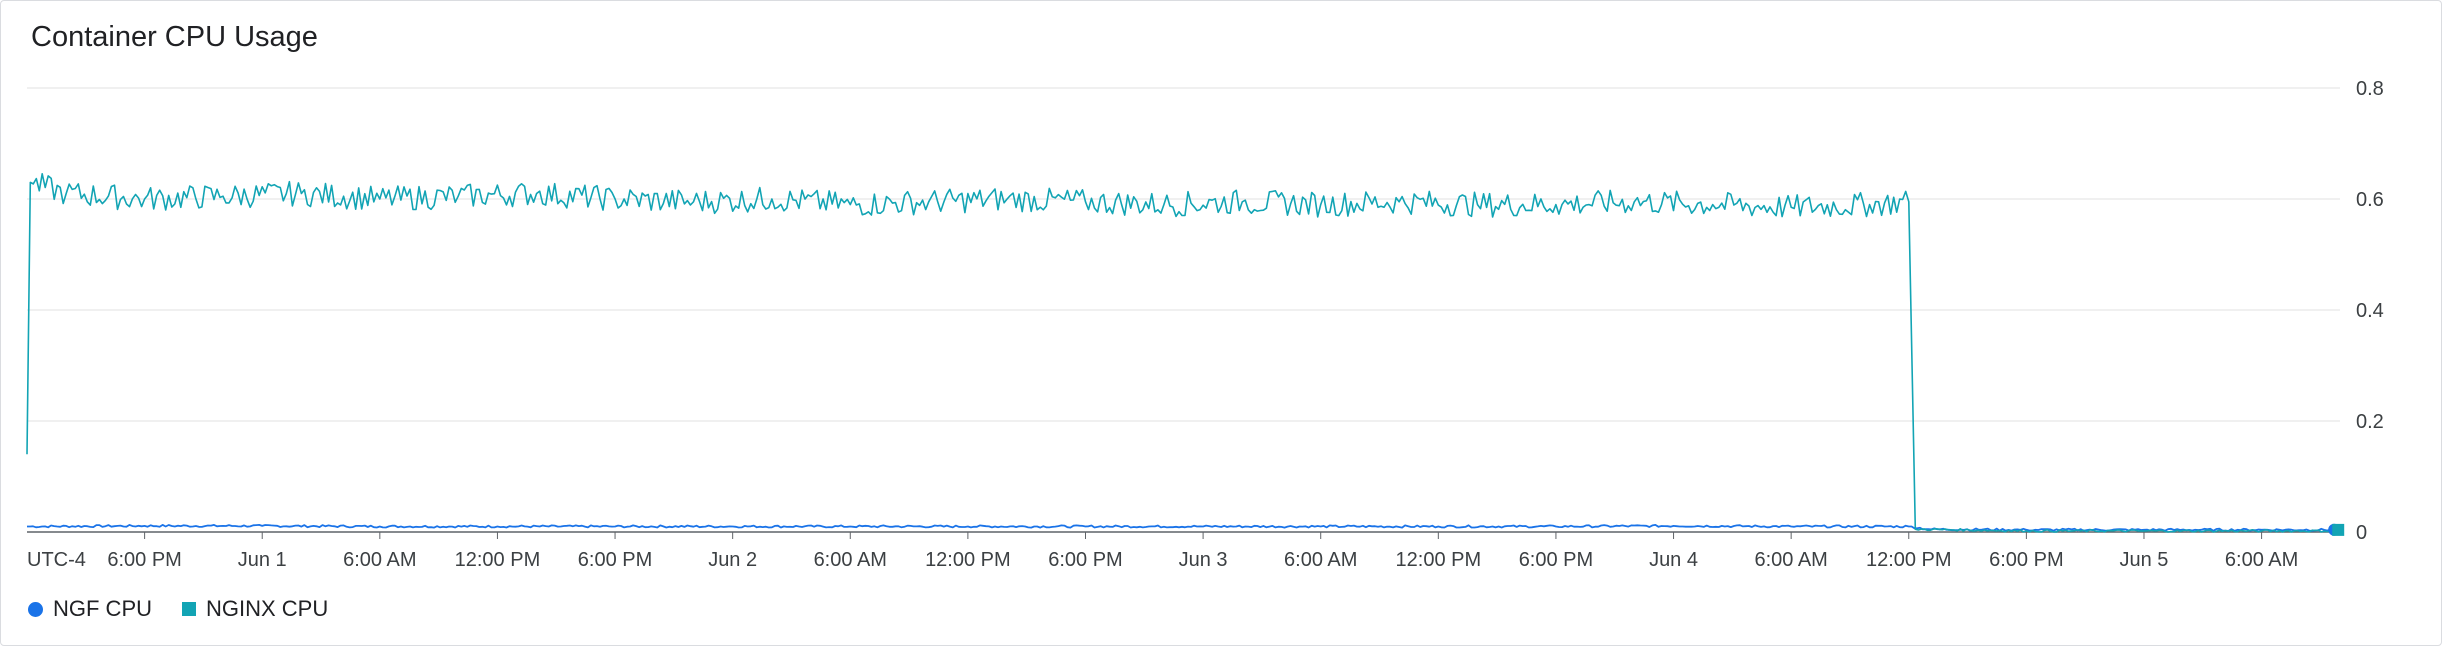 Image resolution: width=2444 pixels, height=648 pixels. I want to click on chart-legend: NGF CPU NGINX CPU, so click(193, 609).